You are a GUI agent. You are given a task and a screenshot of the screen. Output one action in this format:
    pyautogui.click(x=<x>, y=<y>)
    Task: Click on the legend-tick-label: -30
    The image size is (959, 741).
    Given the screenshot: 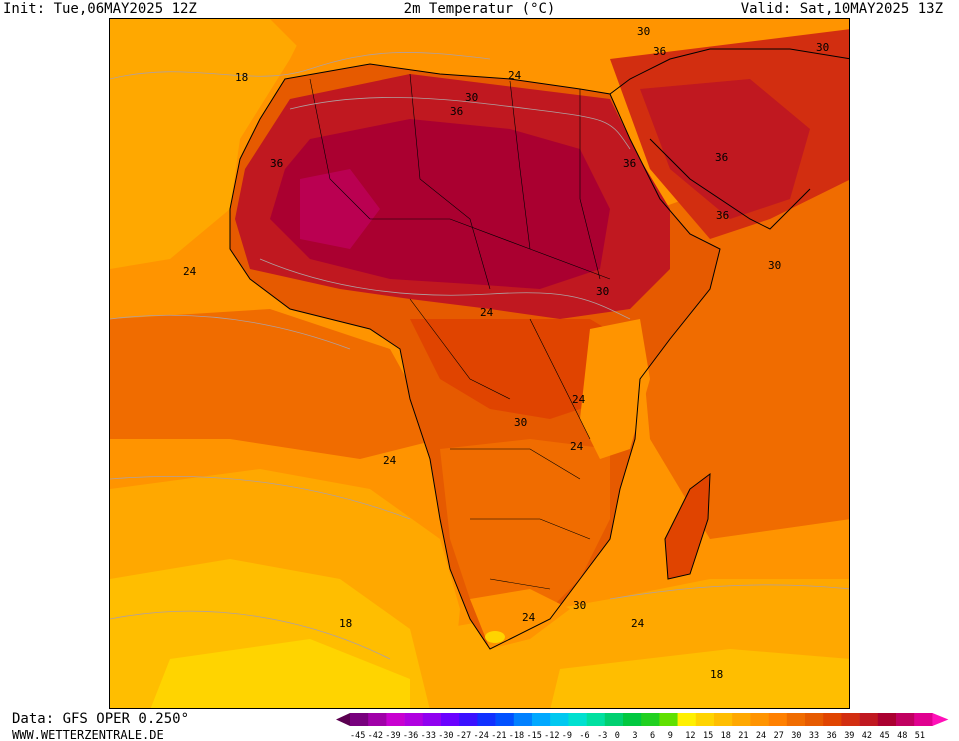 What is the action you would take?
    pyautogui.click(x=445, y=735)
    